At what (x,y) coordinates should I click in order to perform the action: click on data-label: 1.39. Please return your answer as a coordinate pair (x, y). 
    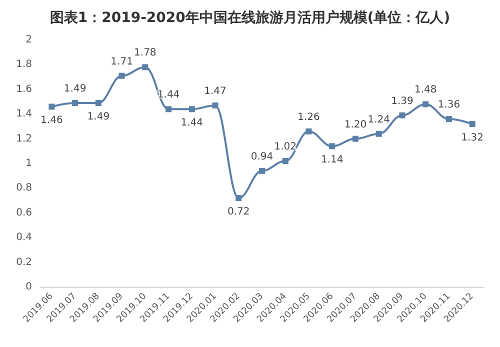
    Looking at the image, I should click on (402, 101).